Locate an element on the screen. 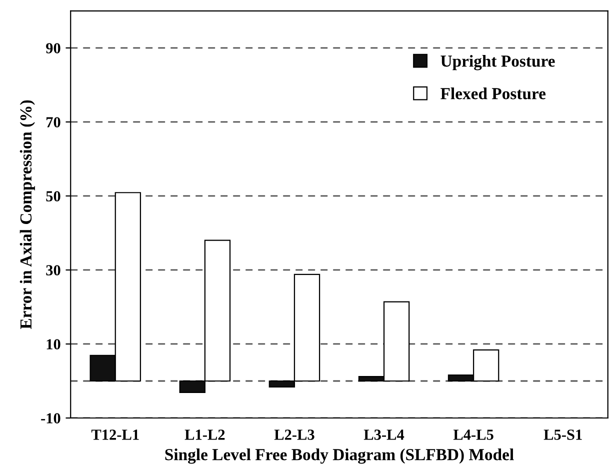 This screenshot has width=614, height=475. x-tick-label: L2-L3 is located at coordinates (294, 435).